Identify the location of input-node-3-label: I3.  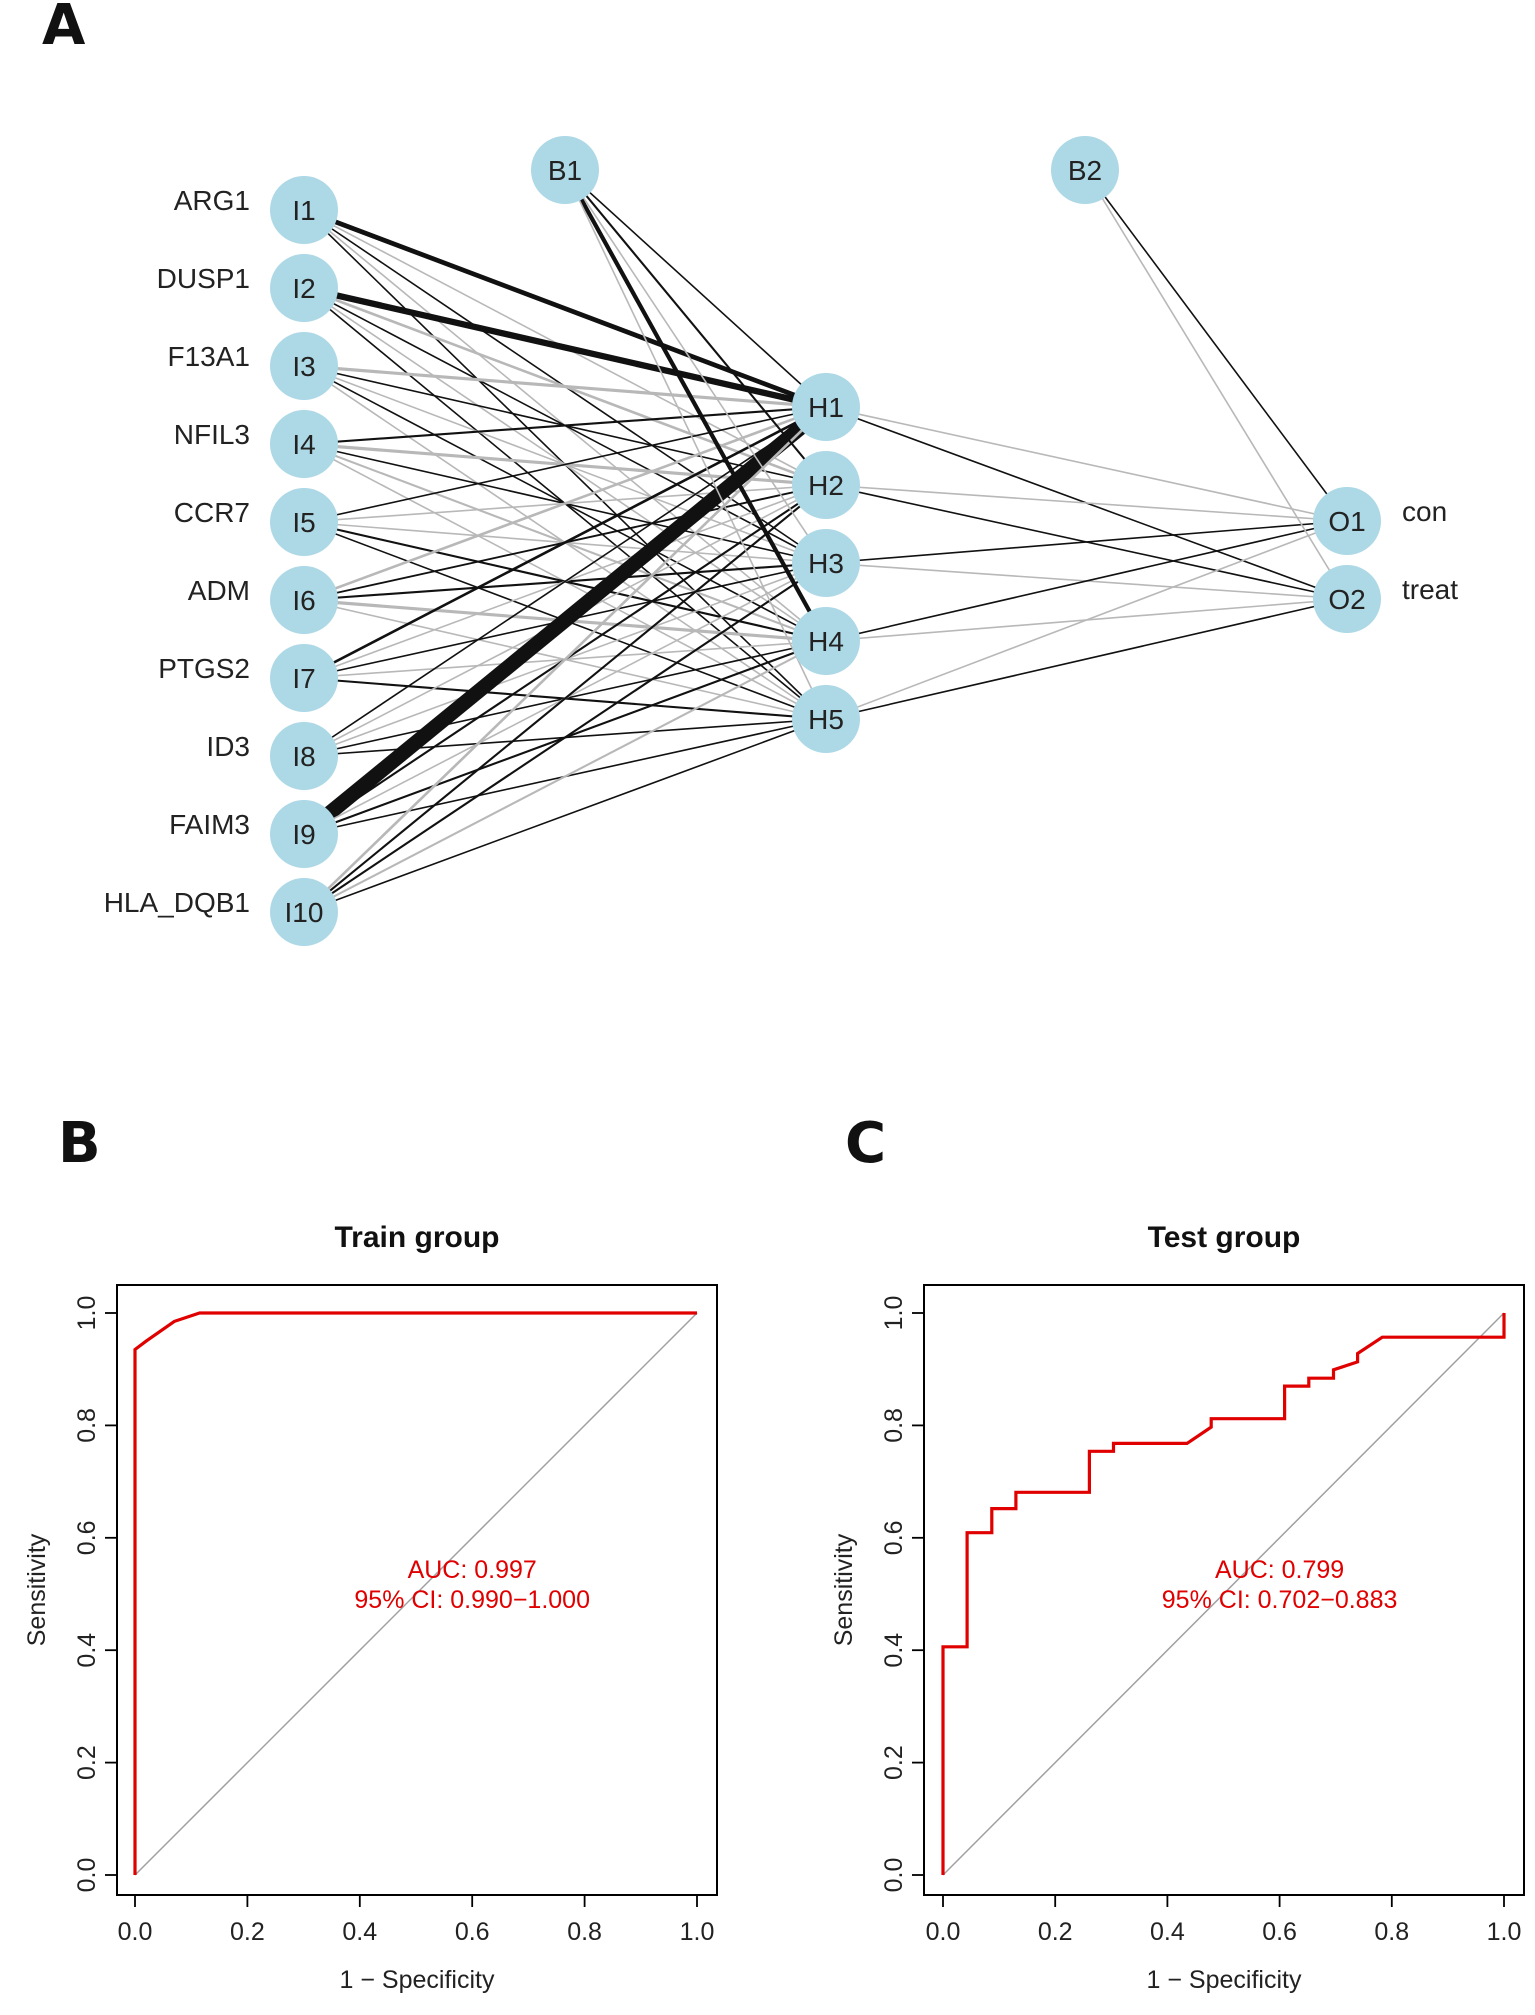
(303, 366).